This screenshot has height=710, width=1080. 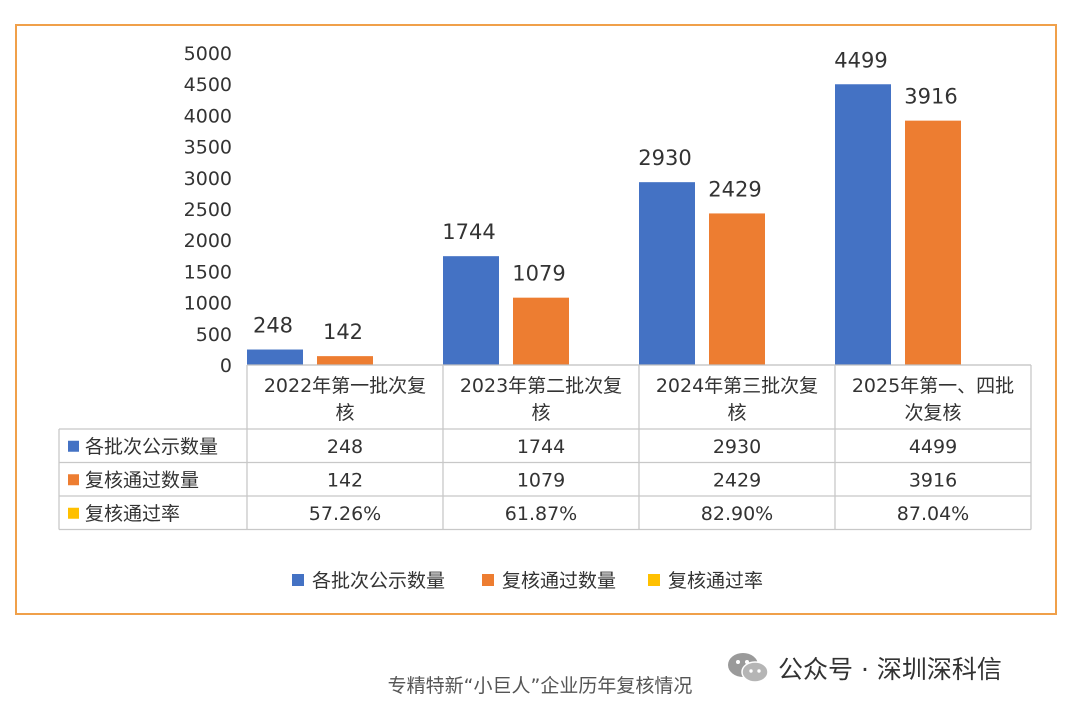 What do you see at coordinates (860, 60) in the screenshot?
I see `data-label: 4499` at bounding box center [860, 60].